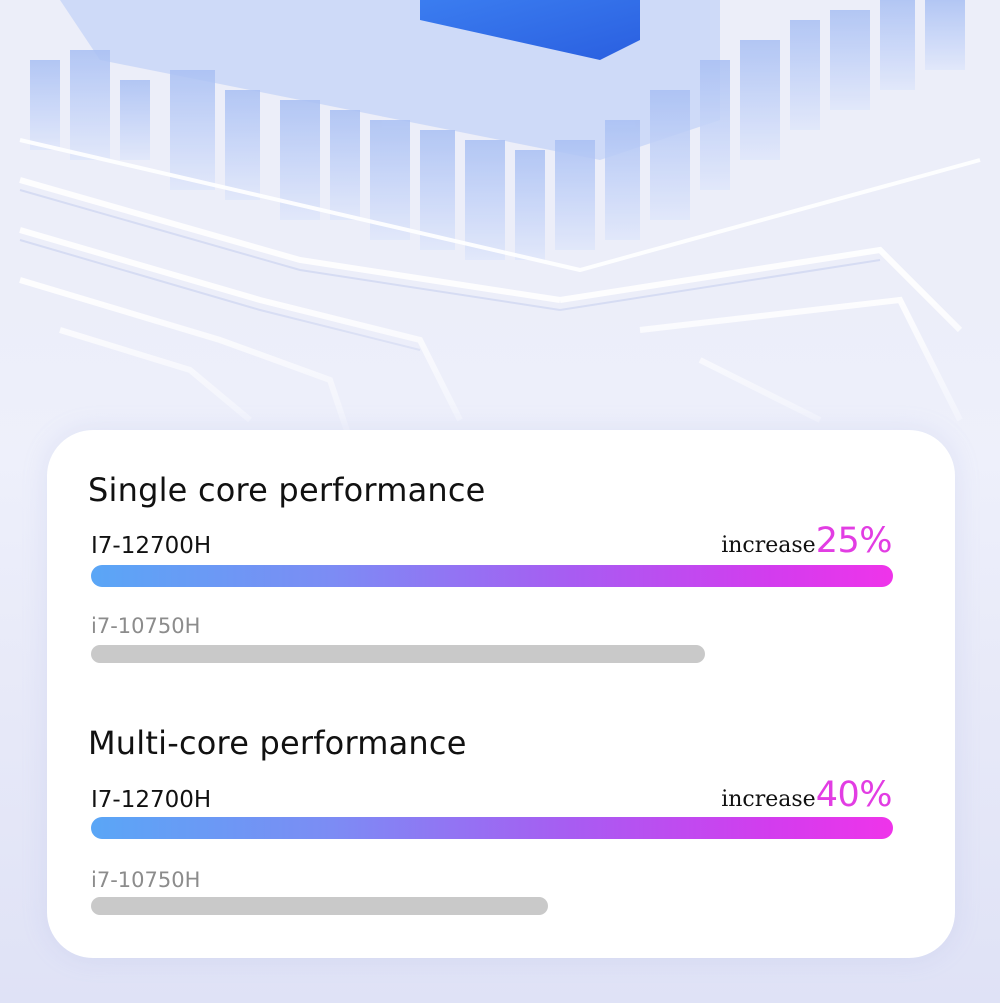 The height and width of the screenshot is (1003, 1000). What do you see at coordinates (146, 626) in the screenshot?
I see `single-core-old-cpu-label: i7-10750H` at bounding box center [146, 626].